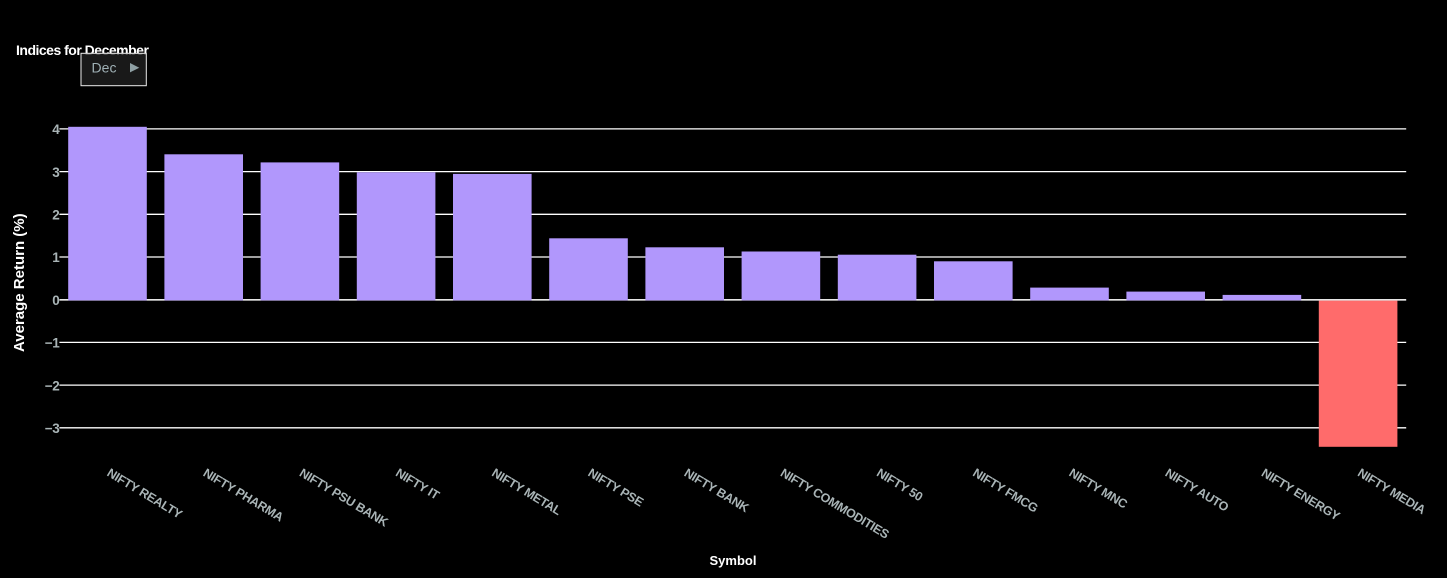 The height and width of the screenshot is (578, 1447). Describe the element at coordinates (104, 68) in the screenshot. I see `svg-text: Dec` at that location.